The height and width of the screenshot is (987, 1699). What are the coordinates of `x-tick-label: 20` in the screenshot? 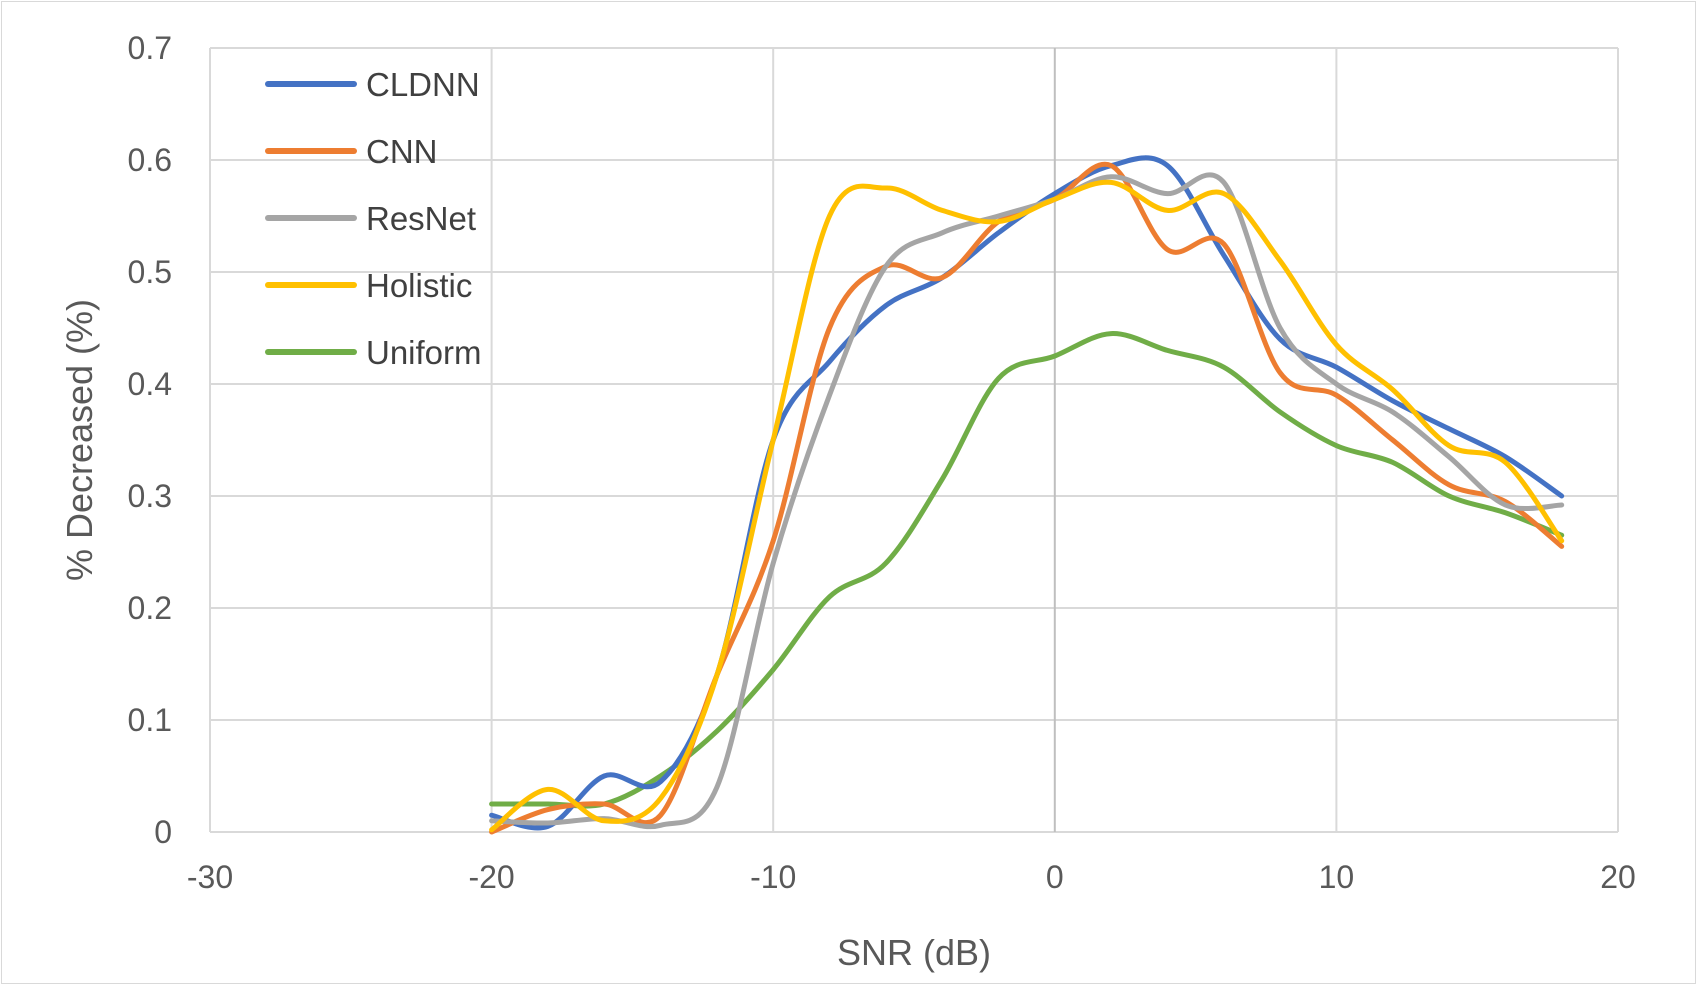 It's located at (1618, 877).